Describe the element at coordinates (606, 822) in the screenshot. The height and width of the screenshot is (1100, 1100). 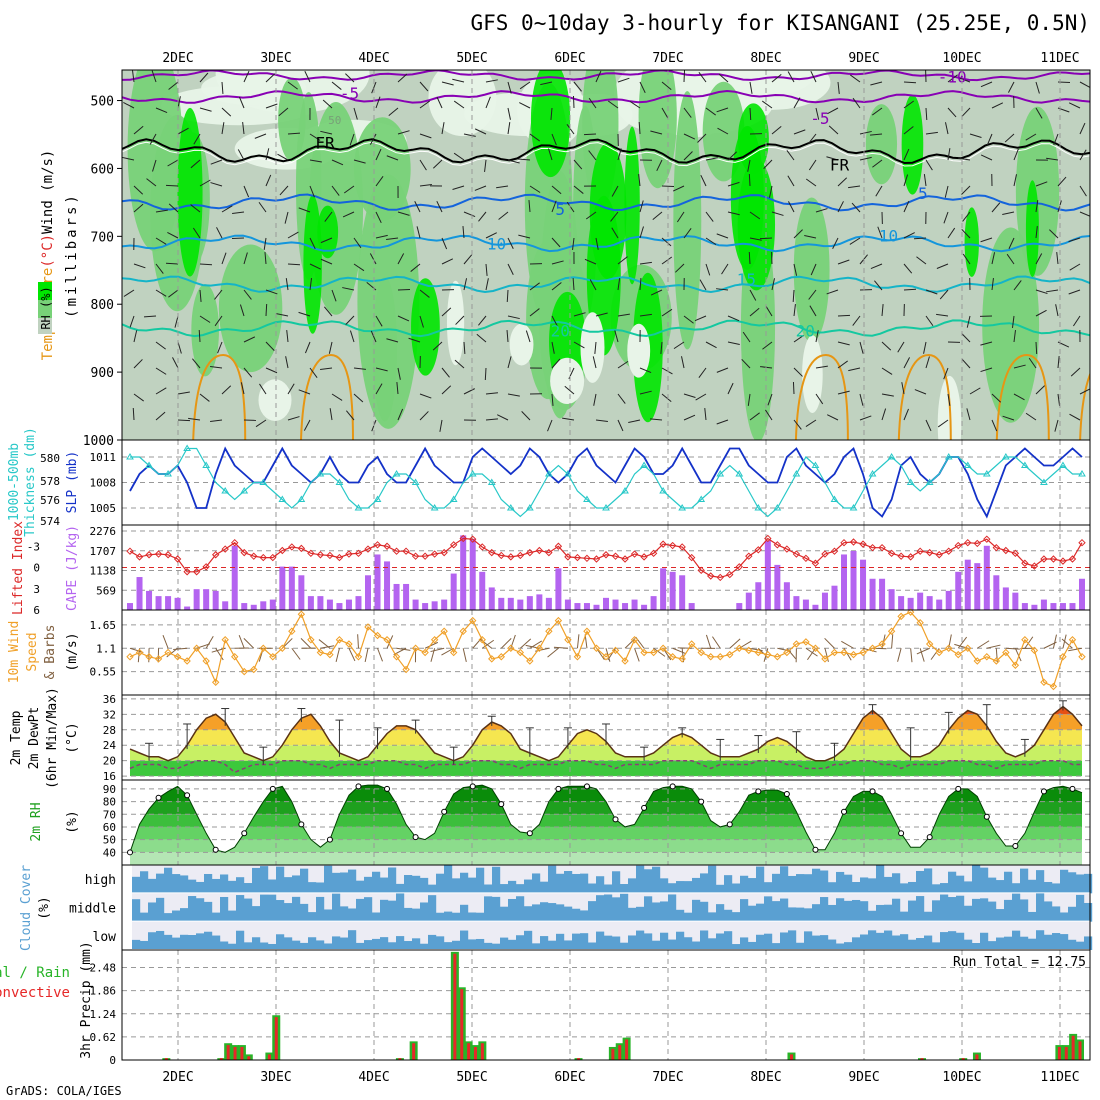
I see `rh2m-plot` at that location.